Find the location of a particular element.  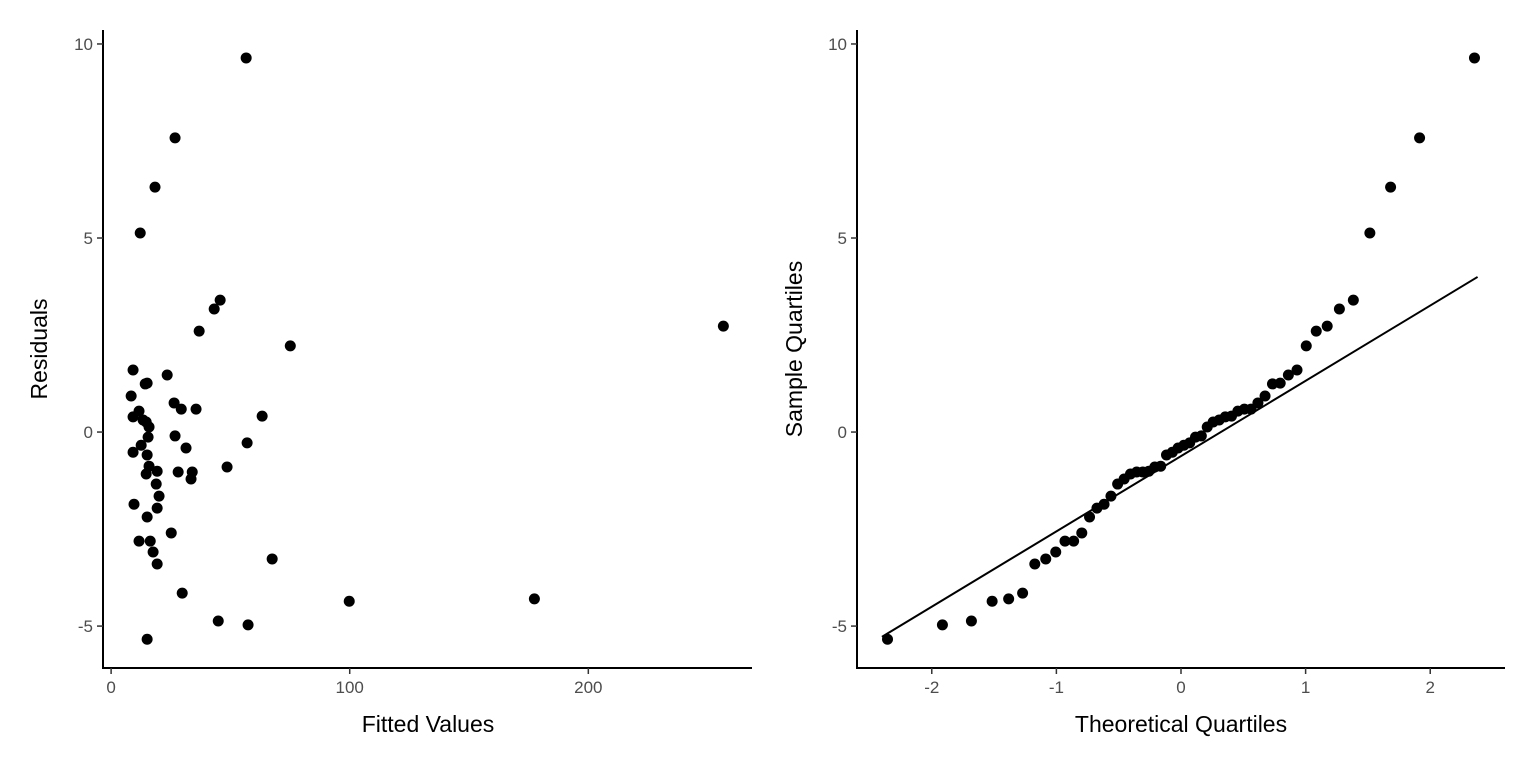

x-tick-label: 200 is located at coordinates (588, 687).